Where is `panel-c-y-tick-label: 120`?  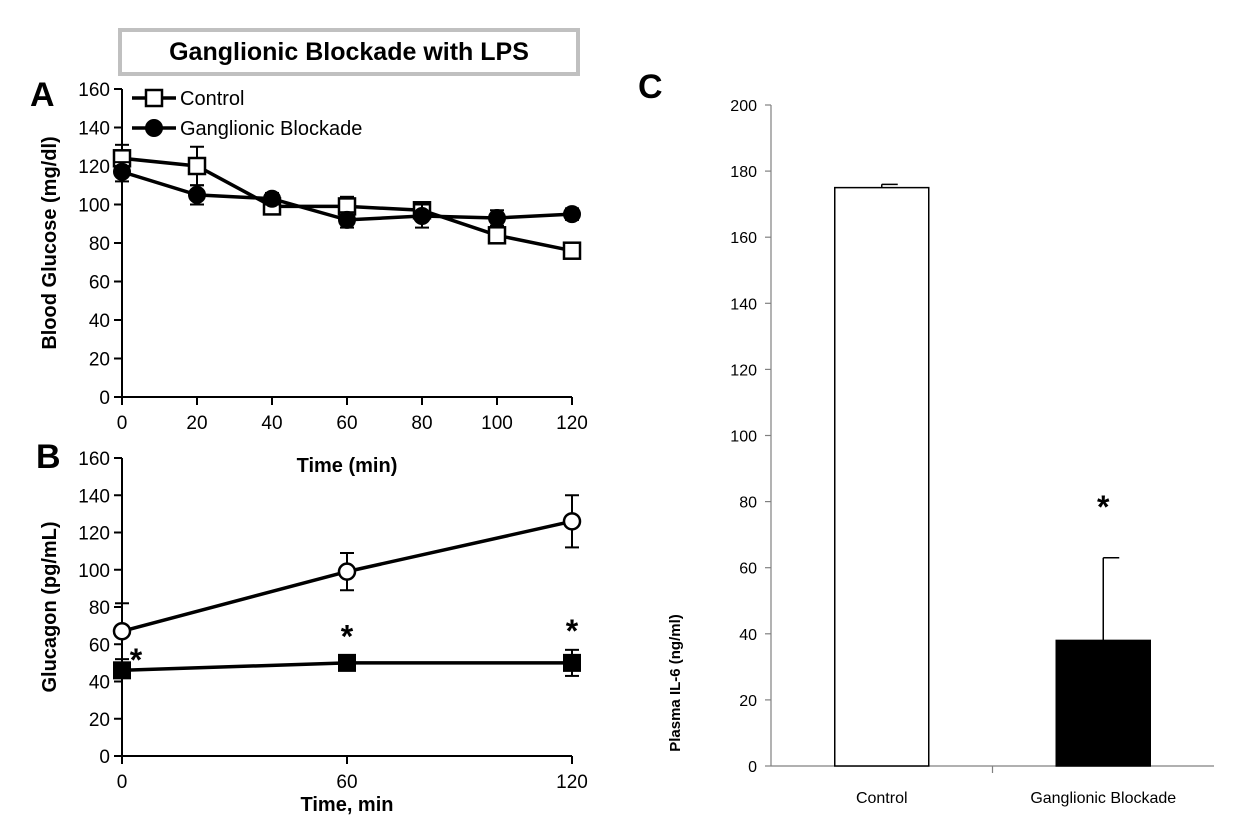
panel-c-y-tick-label: 120 is located at coordinates (743, 370).